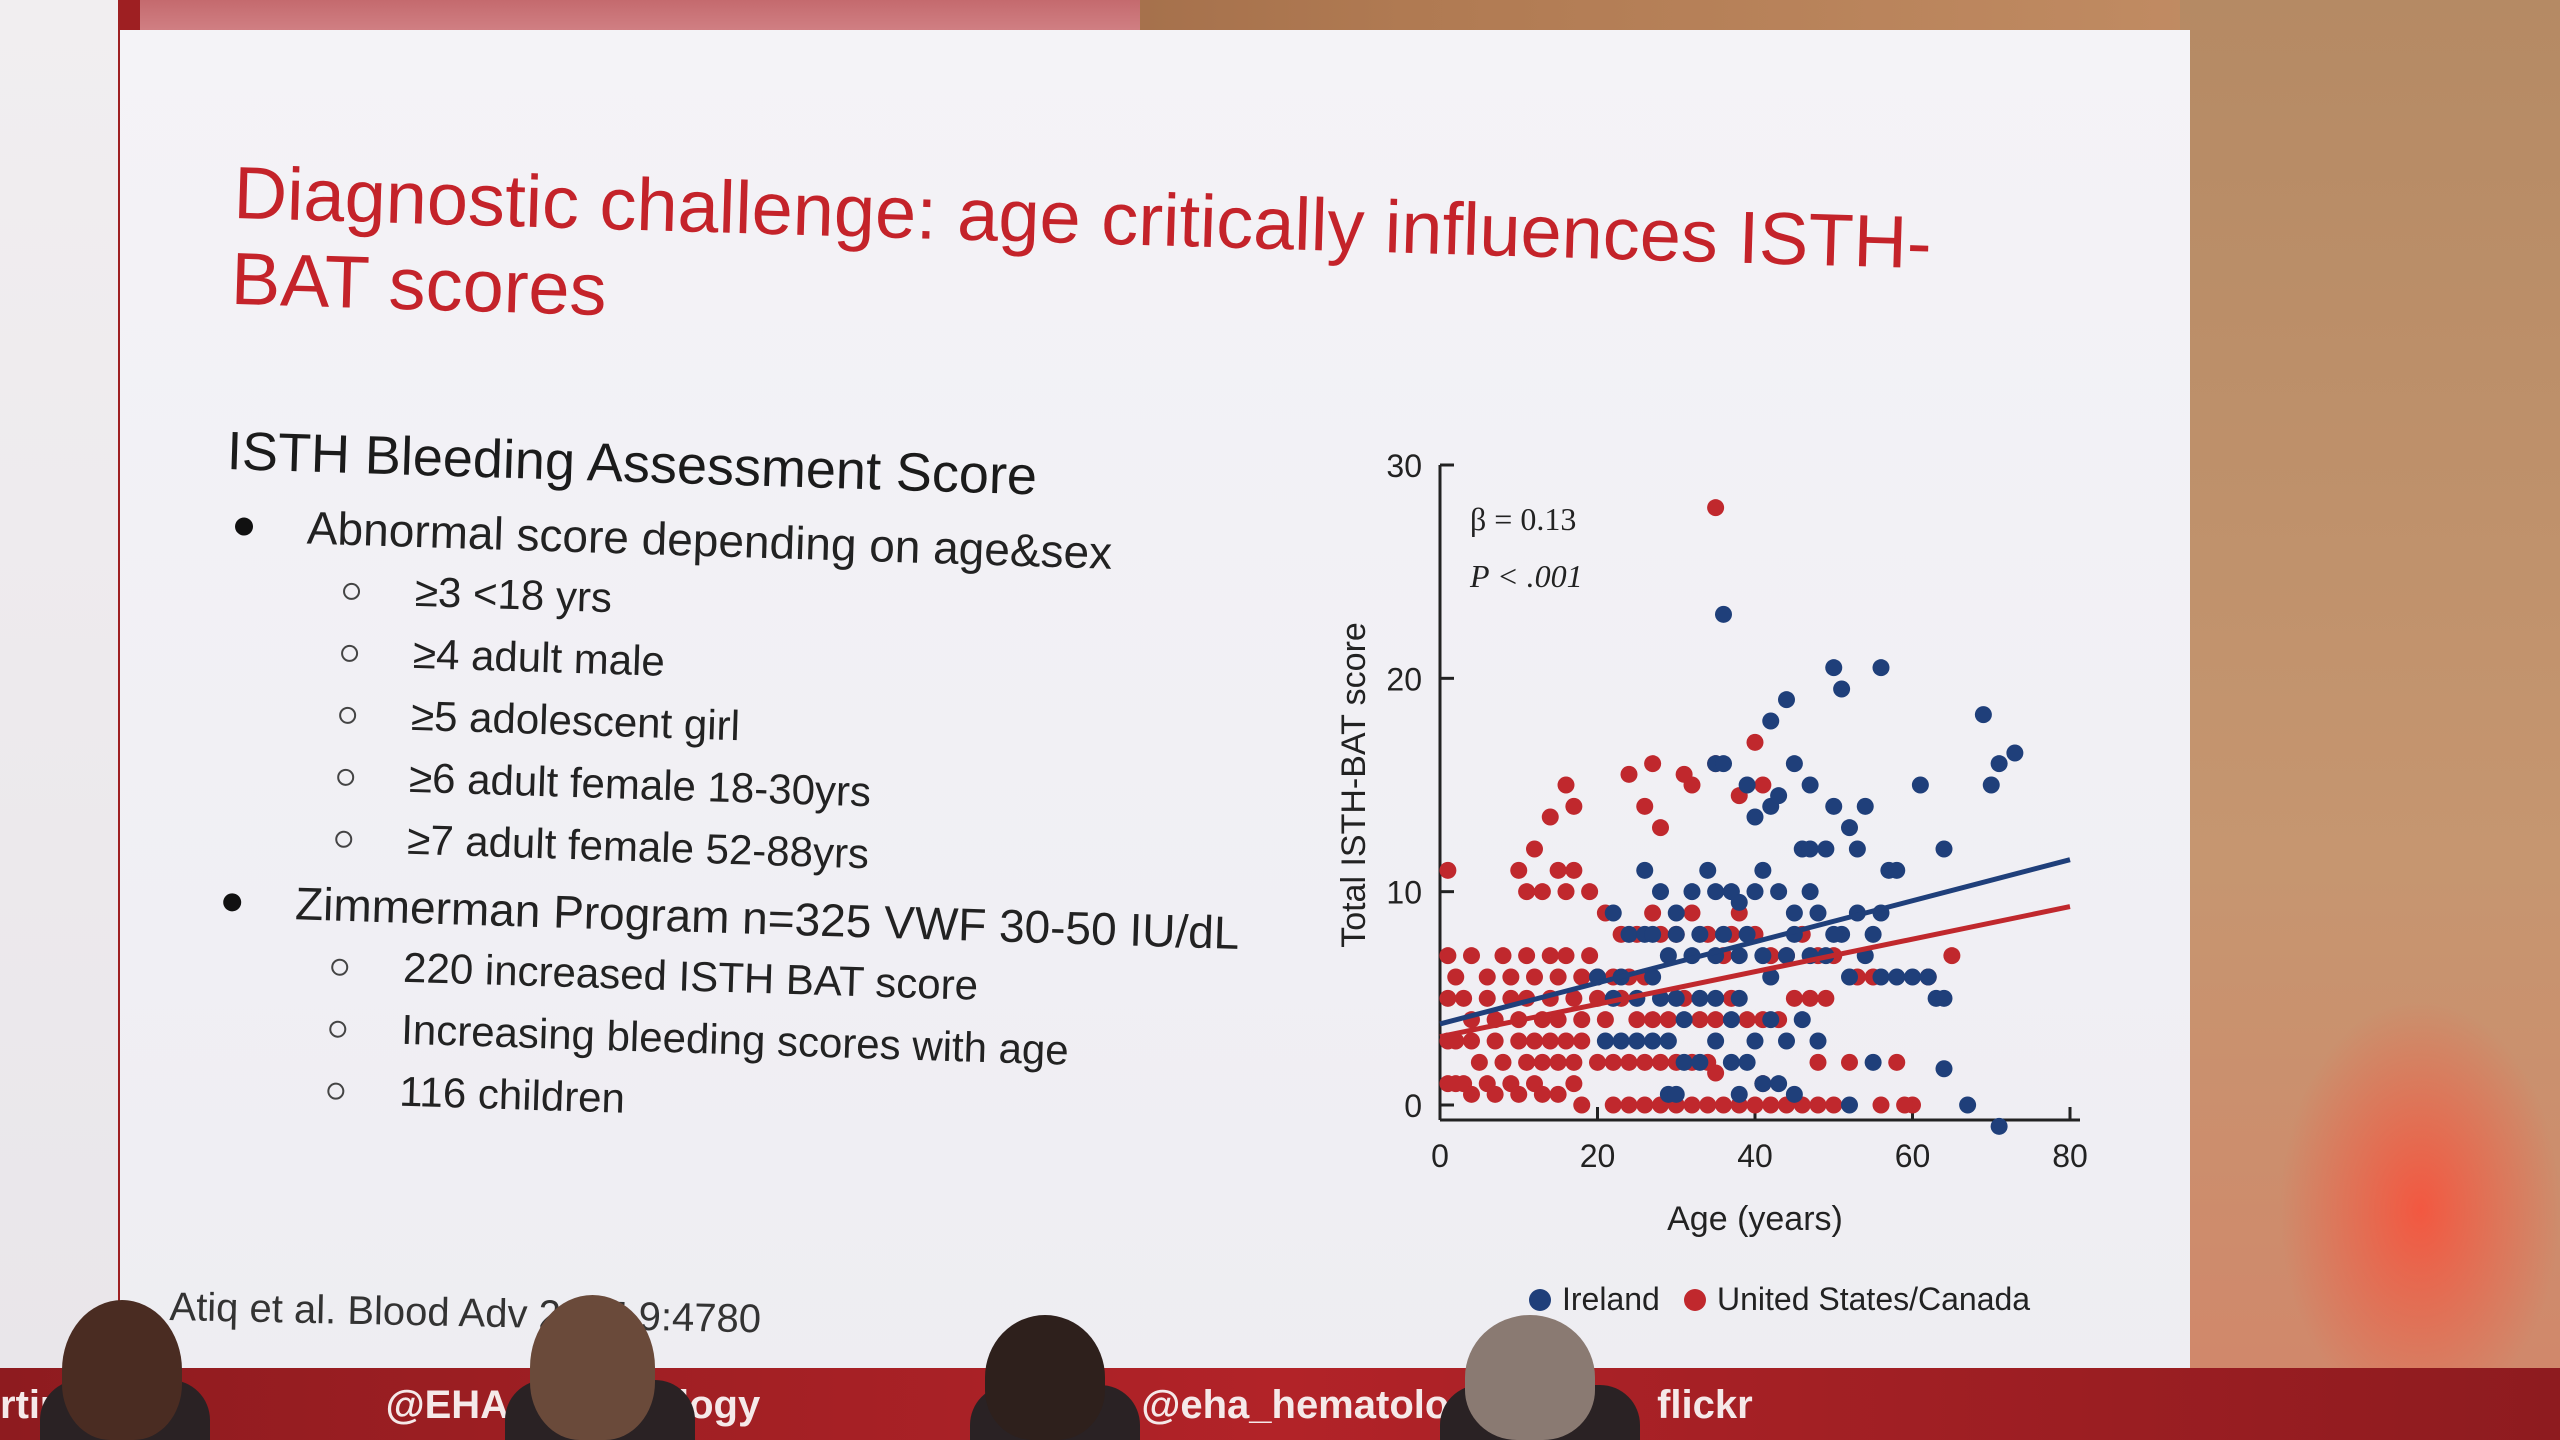 The image size is (2560, 1440). I want to click on x-tick-label: 0, so click(1440, 1156).